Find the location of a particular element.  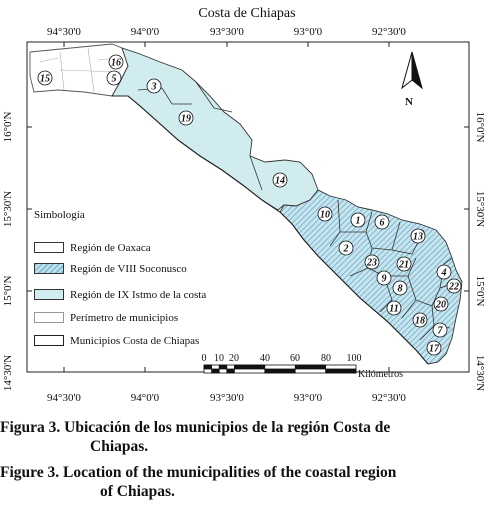

municipality-label-1: 1 is located at coordinates (358, 221).